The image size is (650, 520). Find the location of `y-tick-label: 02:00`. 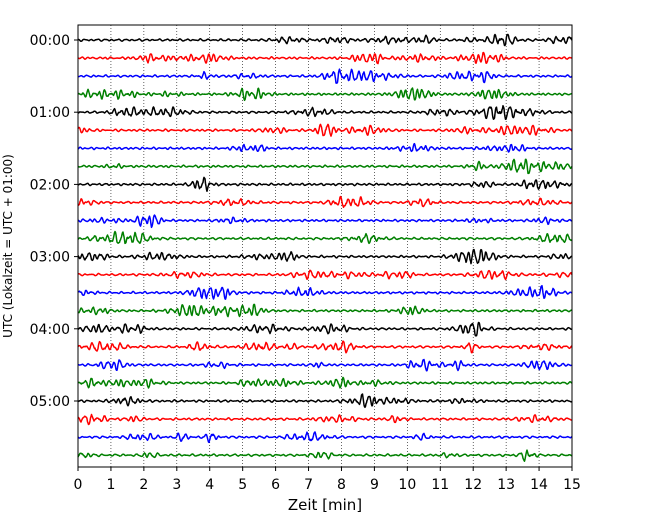

y-tick-label: 02:00 is located at coordinates (50, 185).